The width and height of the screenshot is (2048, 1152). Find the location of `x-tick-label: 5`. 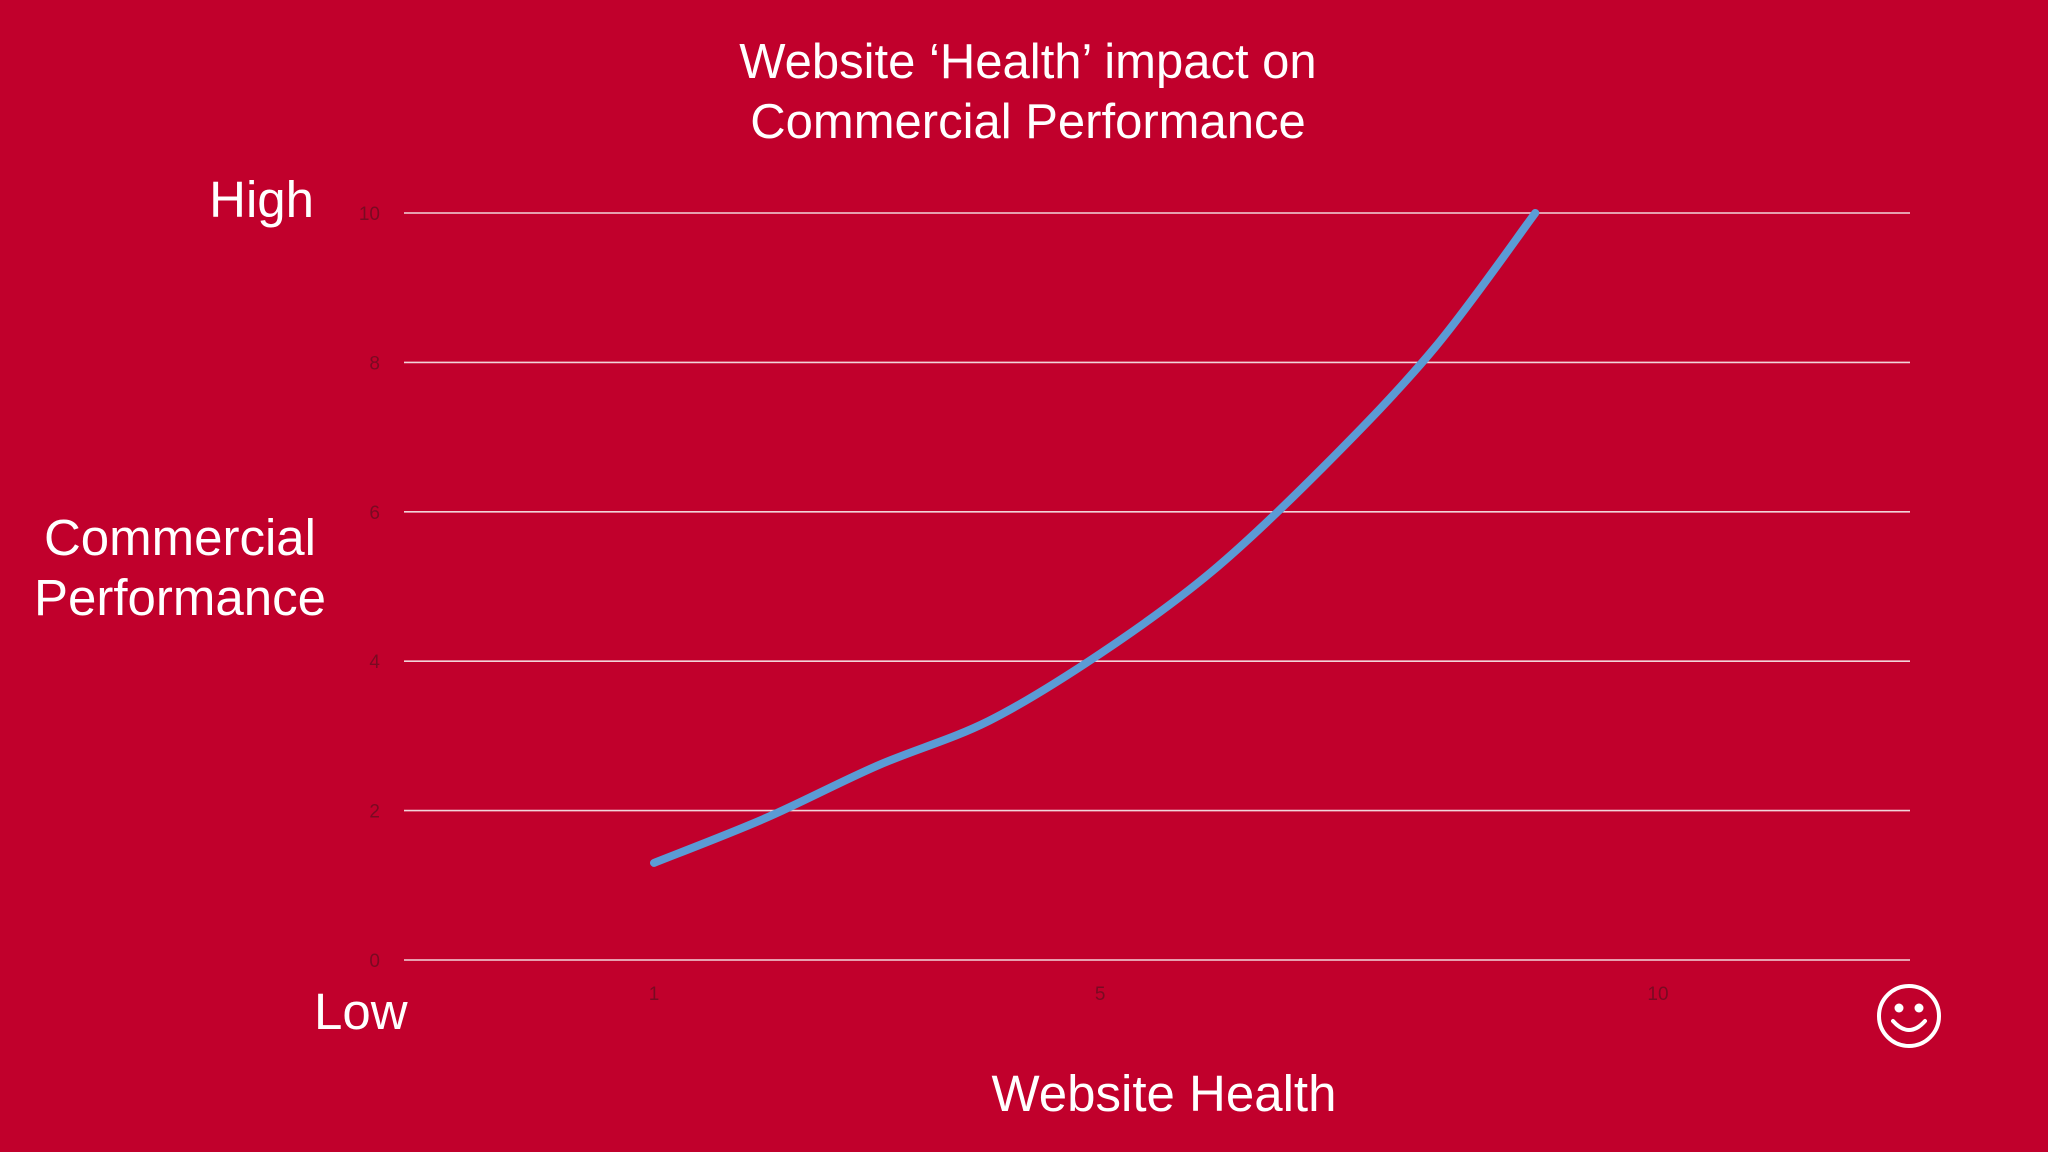

x-tick-label: 5 is located at coordinates (1100, 994).